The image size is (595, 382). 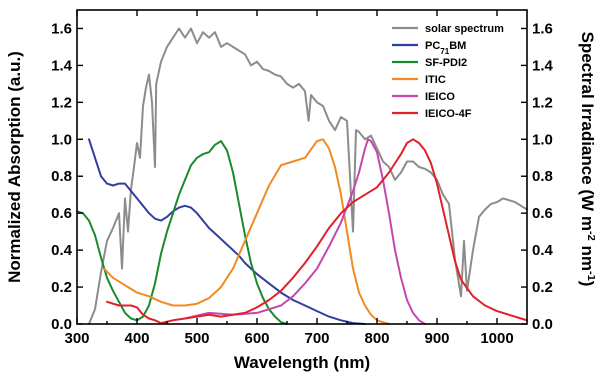 I want to click on x-tick-label: 500, so click(x=196, y=338).